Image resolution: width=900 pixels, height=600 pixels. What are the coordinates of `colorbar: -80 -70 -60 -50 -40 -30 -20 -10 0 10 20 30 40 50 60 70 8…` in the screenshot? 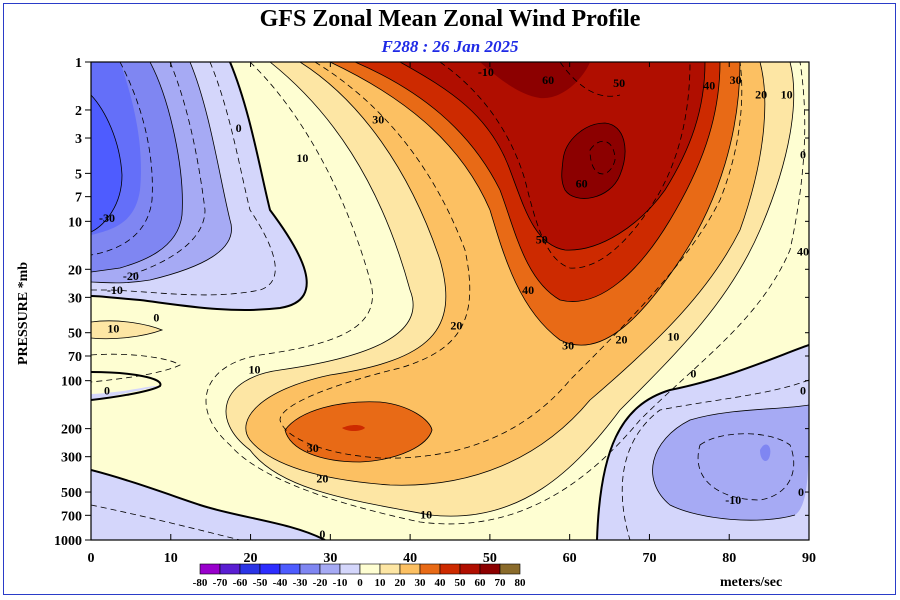 It's located at (487, 576).